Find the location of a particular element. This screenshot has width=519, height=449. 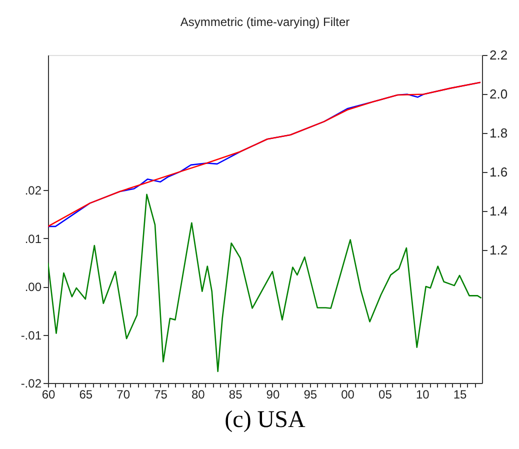

x-tick-label: 60 is located at coordinates (49, 395).